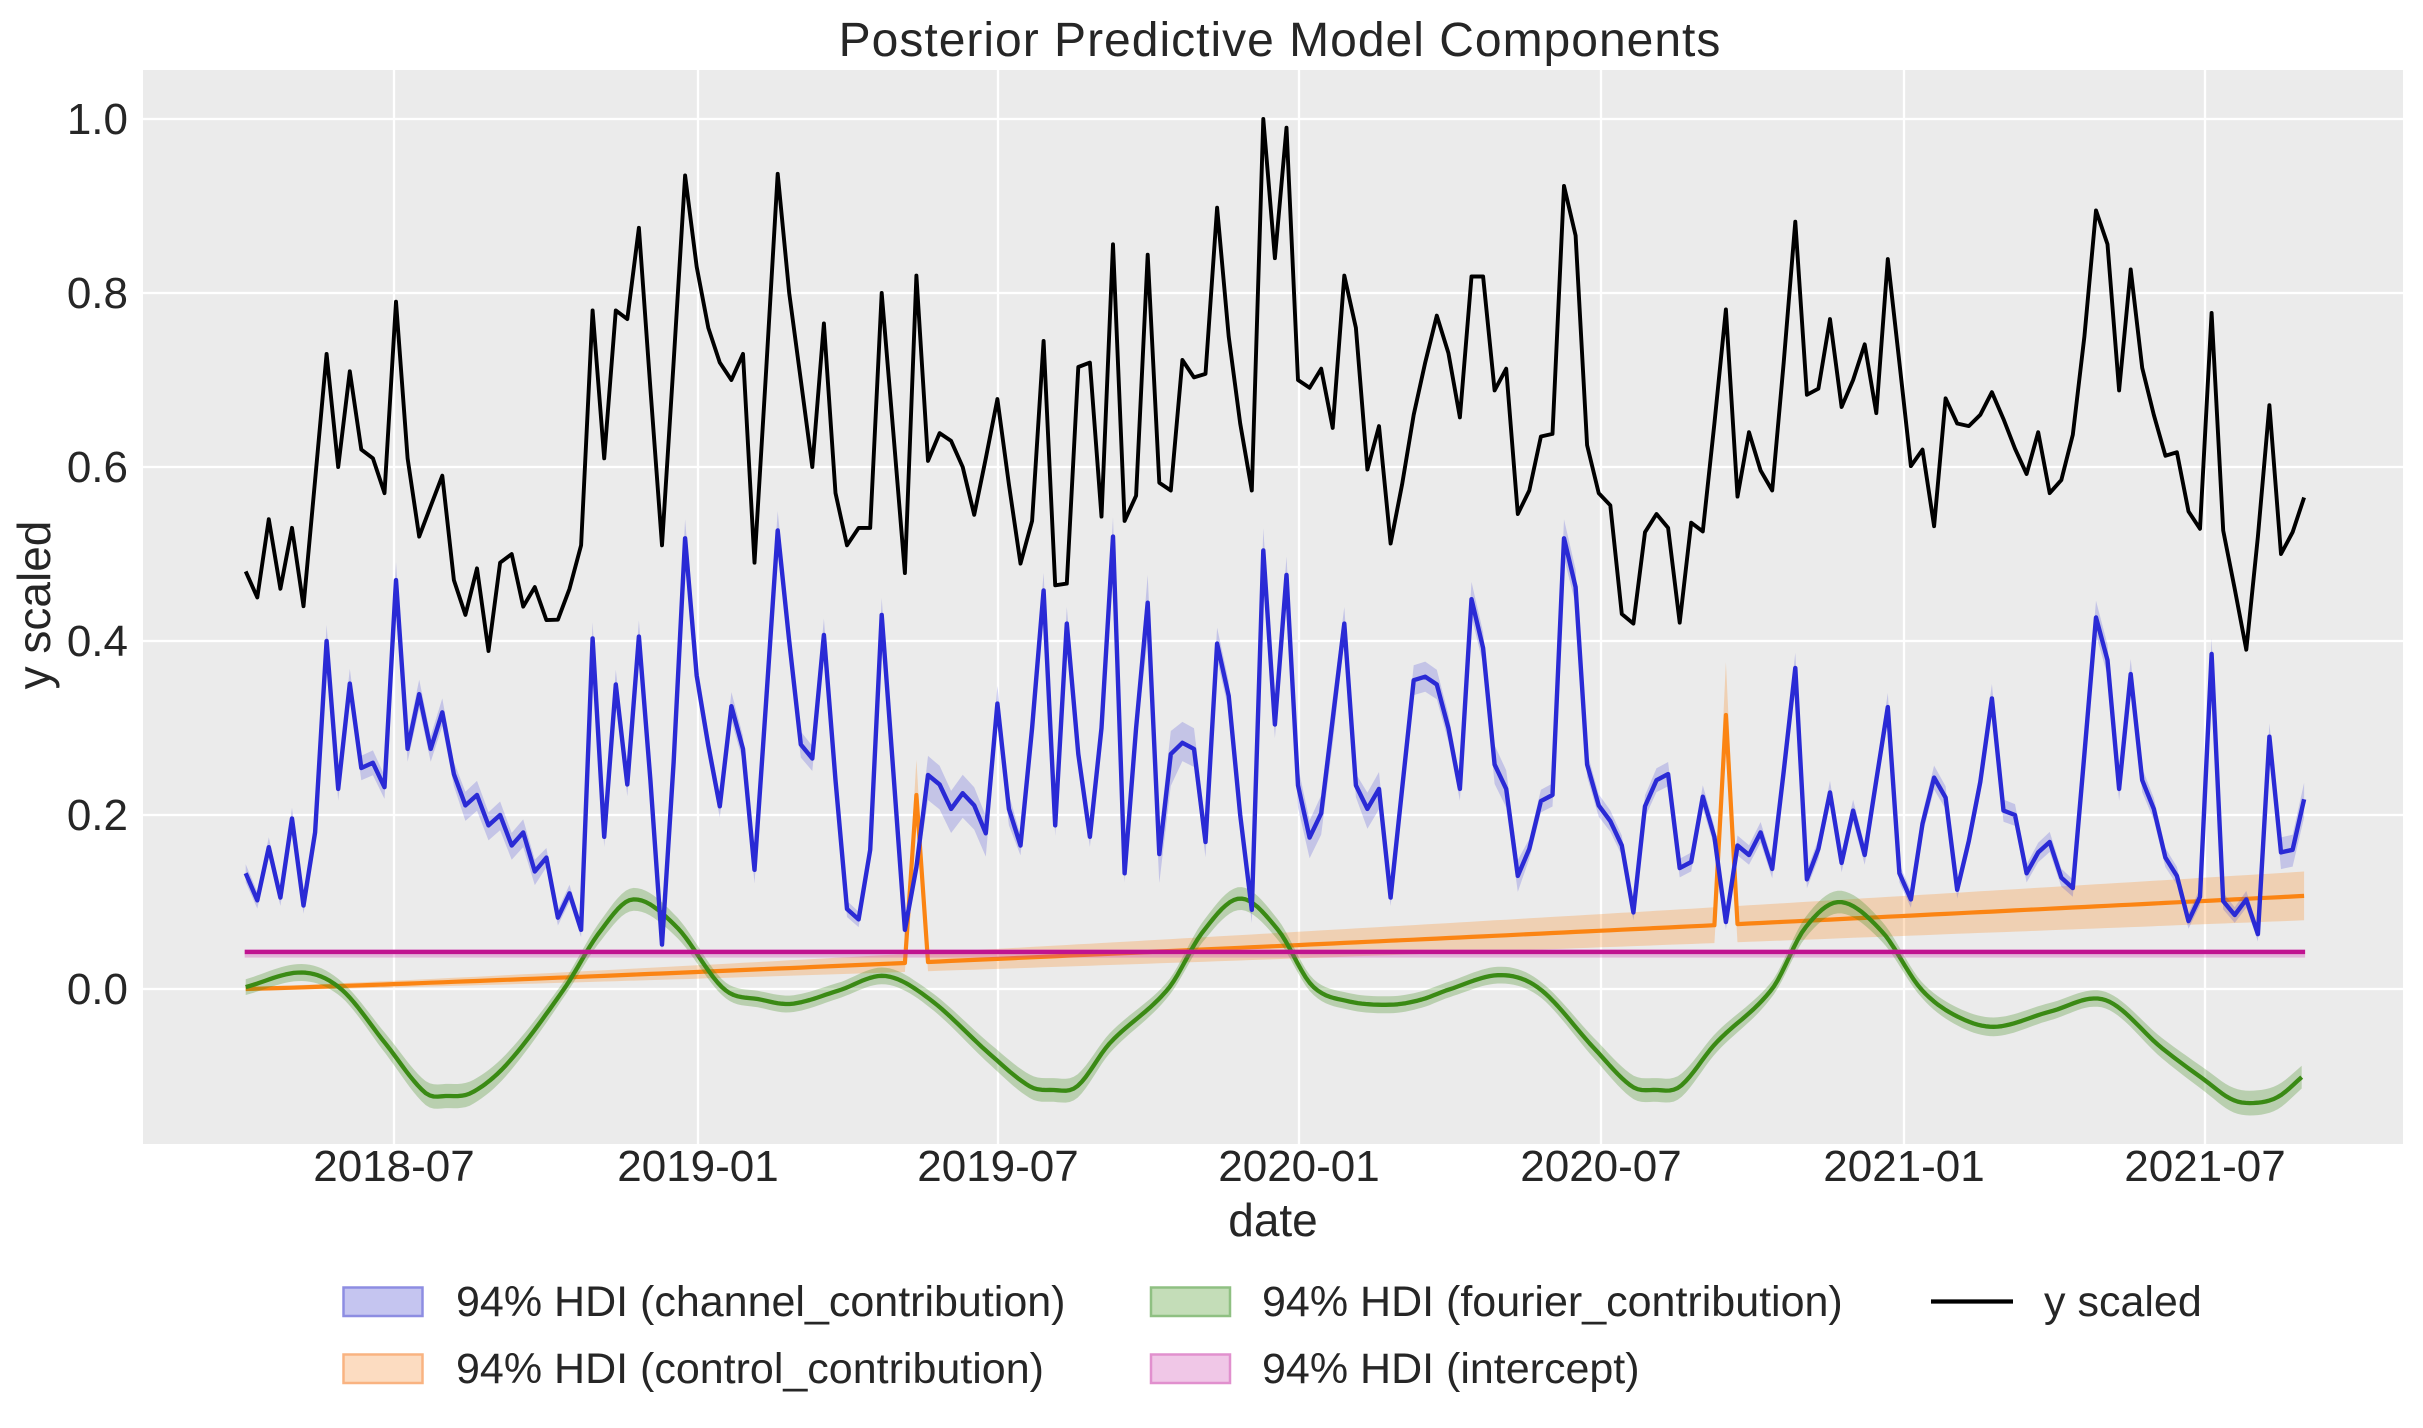 The image size is (2423, 1428). Describe the element at coordinates (997, 1166) in the screenshot. I see `svg-text: 2019-07` at that location.